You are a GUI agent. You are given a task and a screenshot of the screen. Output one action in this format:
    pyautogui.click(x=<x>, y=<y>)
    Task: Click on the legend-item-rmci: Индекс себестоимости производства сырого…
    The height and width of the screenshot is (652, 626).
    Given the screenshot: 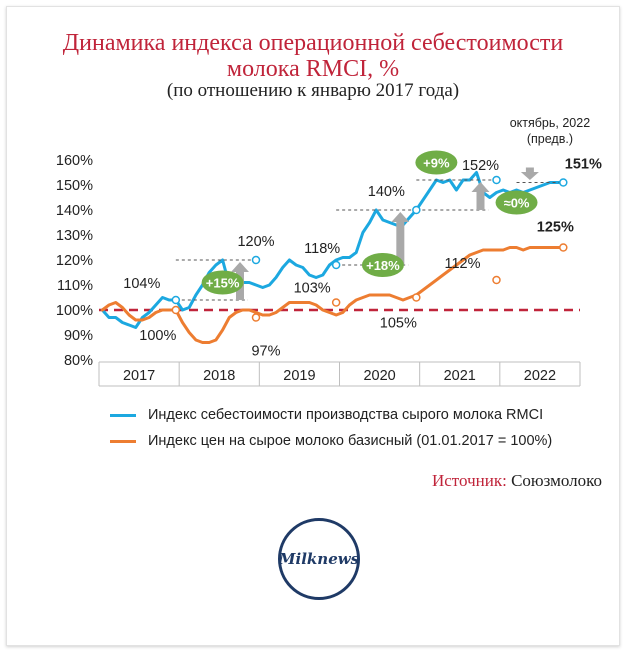 What is the action you would take?
    pyautogui.click(x=326, y=415)
    